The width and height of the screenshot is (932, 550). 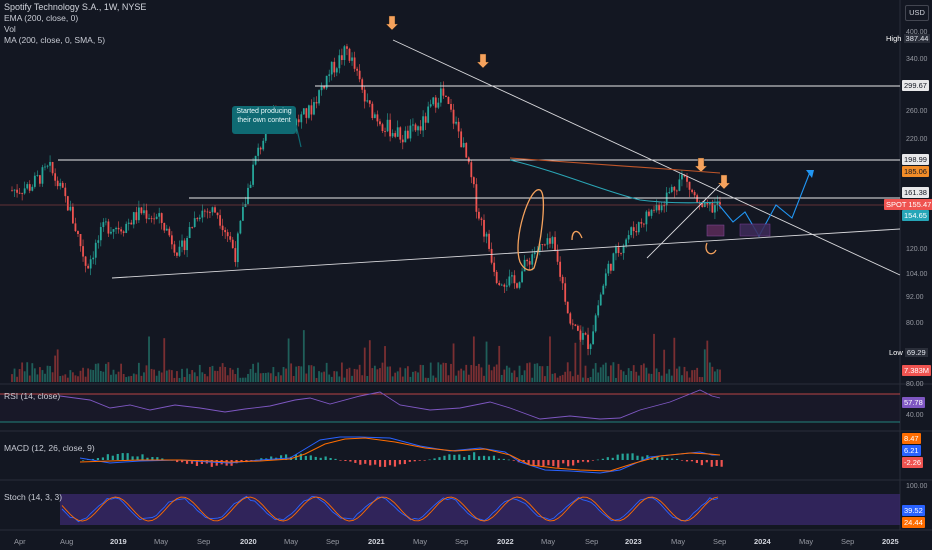 What do you see at coordinates (333, 541) in the screenshot?
I see `time-label: Sep` at bounding box center [333, 541].